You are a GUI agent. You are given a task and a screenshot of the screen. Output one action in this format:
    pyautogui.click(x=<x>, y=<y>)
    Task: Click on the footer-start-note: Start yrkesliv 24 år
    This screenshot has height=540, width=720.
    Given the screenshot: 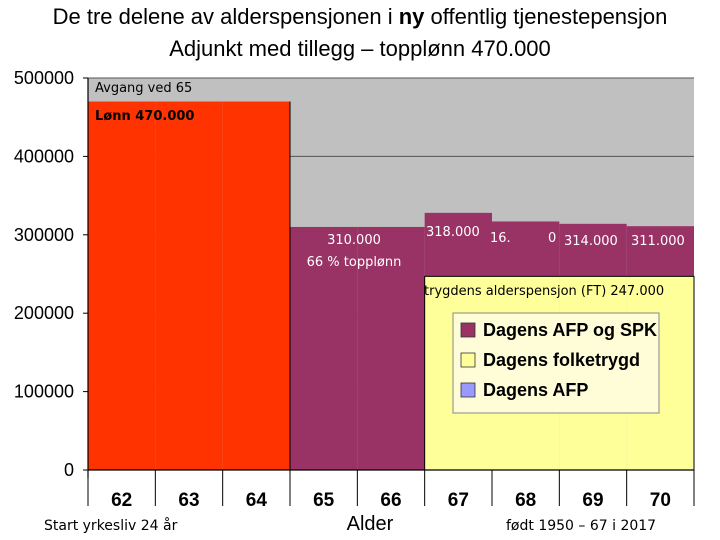 What is the action you would take?
    pyautogui.click(x=111, y=526)
    